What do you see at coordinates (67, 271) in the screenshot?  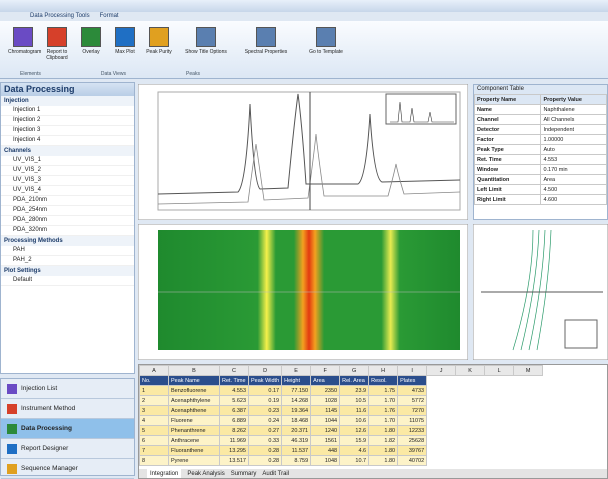 I see `section-header: Plot Settings` at bounding box center [67, 271].